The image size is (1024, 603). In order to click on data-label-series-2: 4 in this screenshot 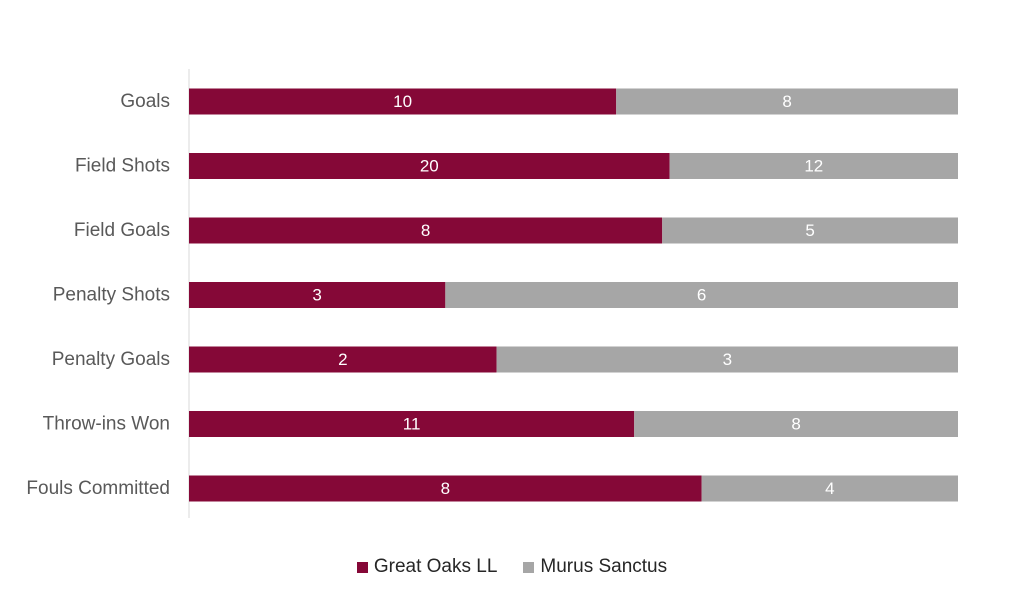, I will do `click(829, 488)`.